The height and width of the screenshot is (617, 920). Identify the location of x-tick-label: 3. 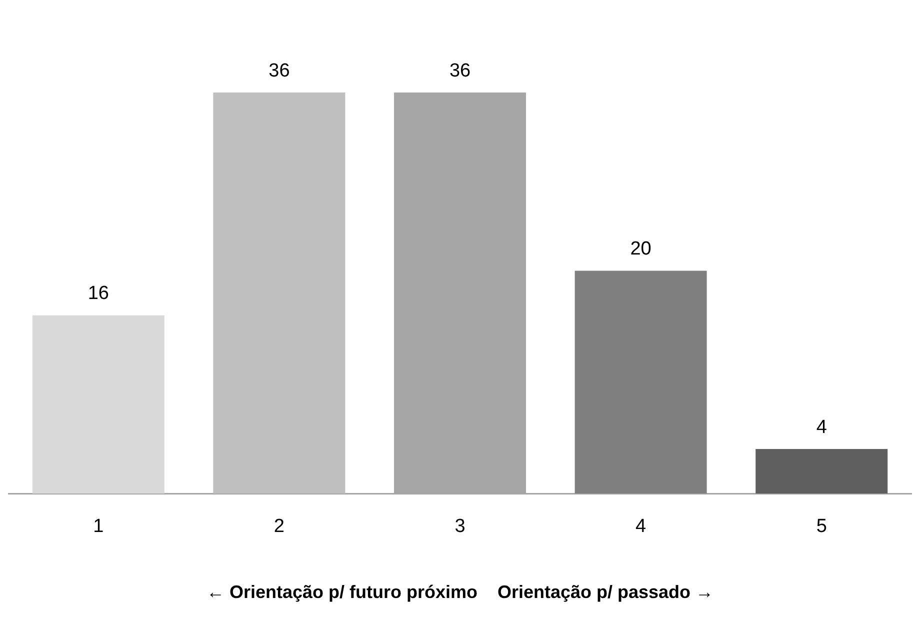
(460, 527).